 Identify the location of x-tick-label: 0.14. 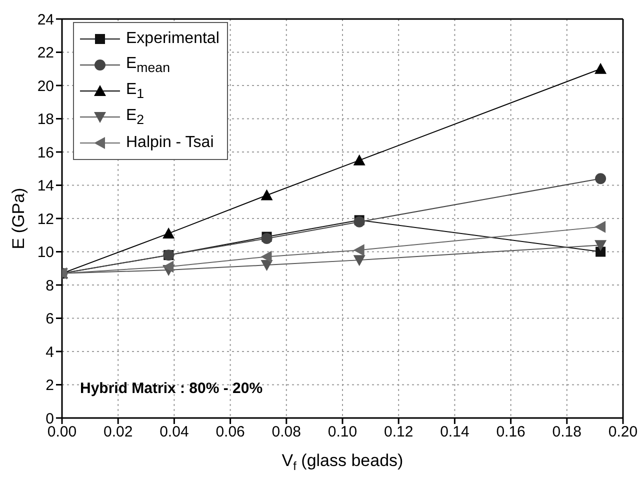
(455, 432).